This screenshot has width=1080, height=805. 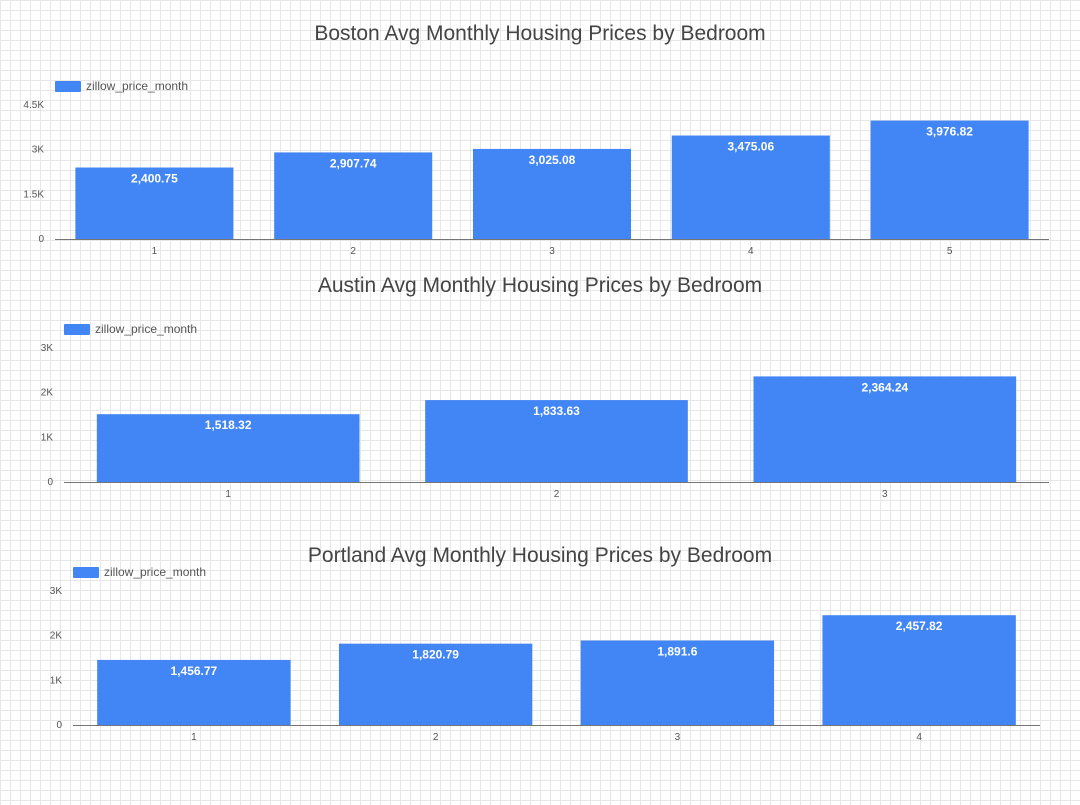 I want to click on y-tick-label: 4.5K, so click(x=33, y=105).